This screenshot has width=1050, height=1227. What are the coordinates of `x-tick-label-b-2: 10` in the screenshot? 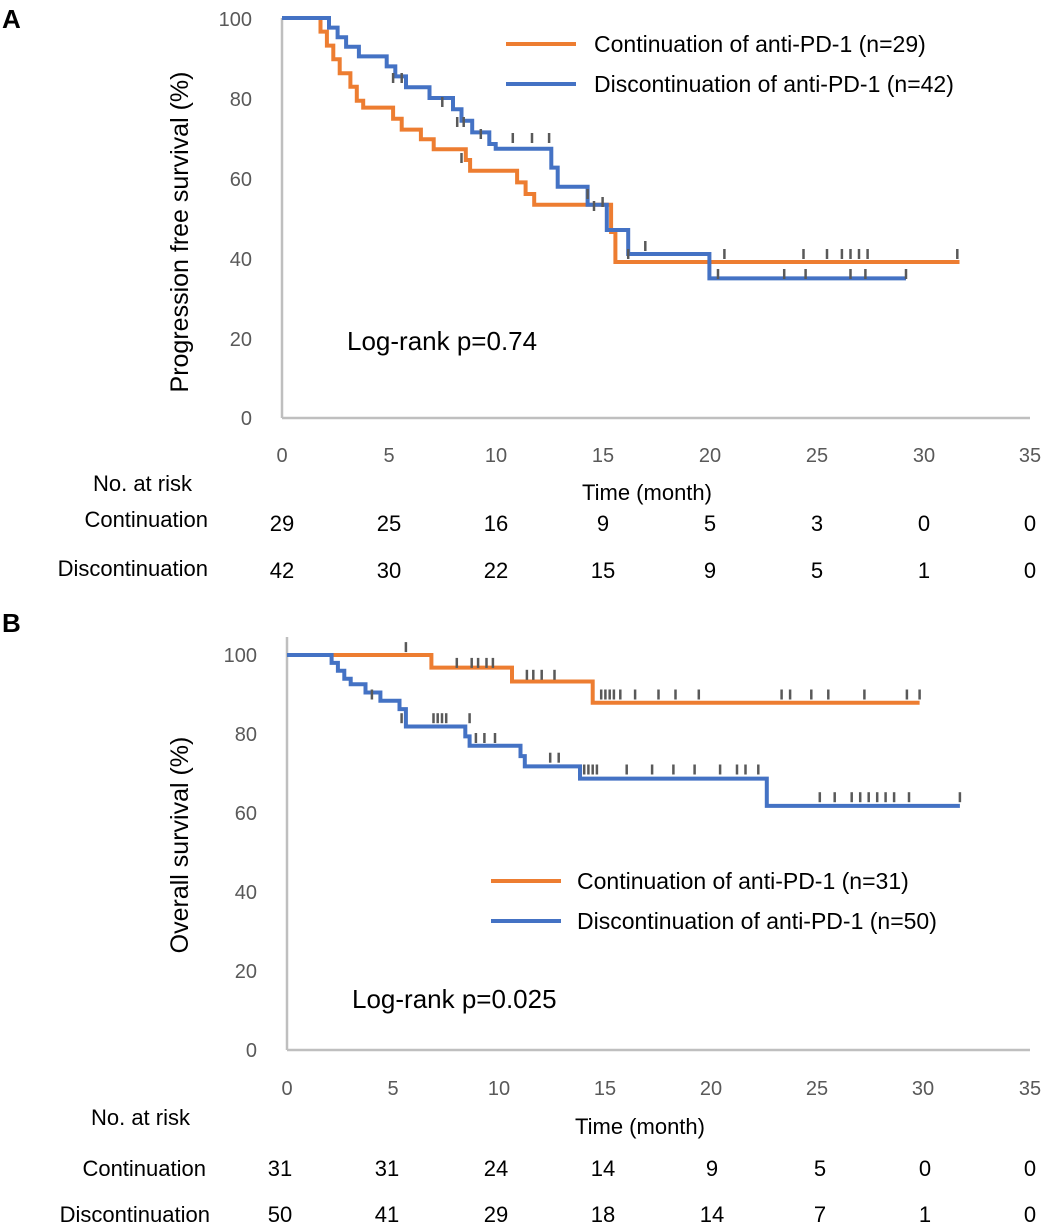 It's located at (499, 1089).